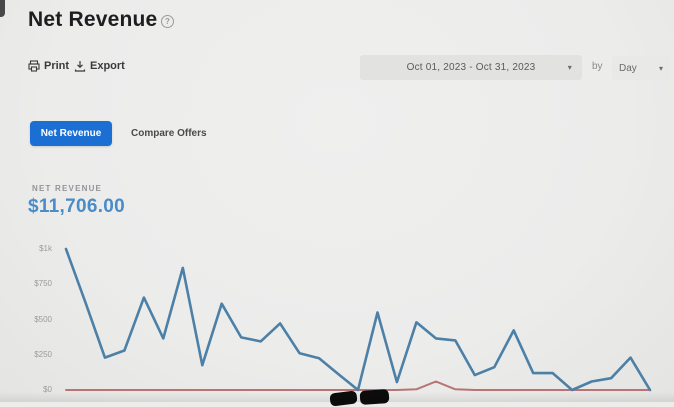 The width and height of the screenshot is (674, 407). What do you see at coordinates (67, 188) in the screenshot?
I see `metric-label: NET REVENUE` at bounding box center [67, 188].